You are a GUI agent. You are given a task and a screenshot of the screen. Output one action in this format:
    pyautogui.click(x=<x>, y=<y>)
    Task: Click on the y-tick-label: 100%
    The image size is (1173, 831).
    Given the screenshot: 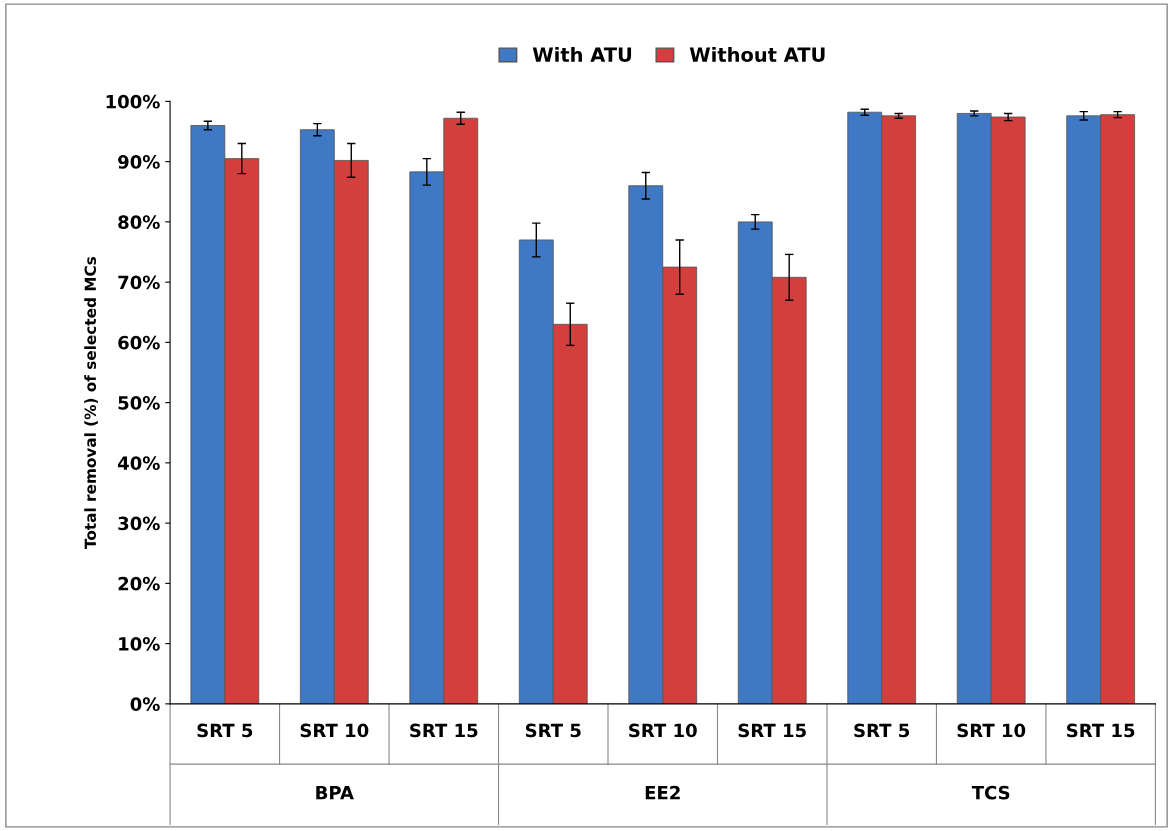 What is the action you would take?
    pyautogui.click(x=133, y=101)
    